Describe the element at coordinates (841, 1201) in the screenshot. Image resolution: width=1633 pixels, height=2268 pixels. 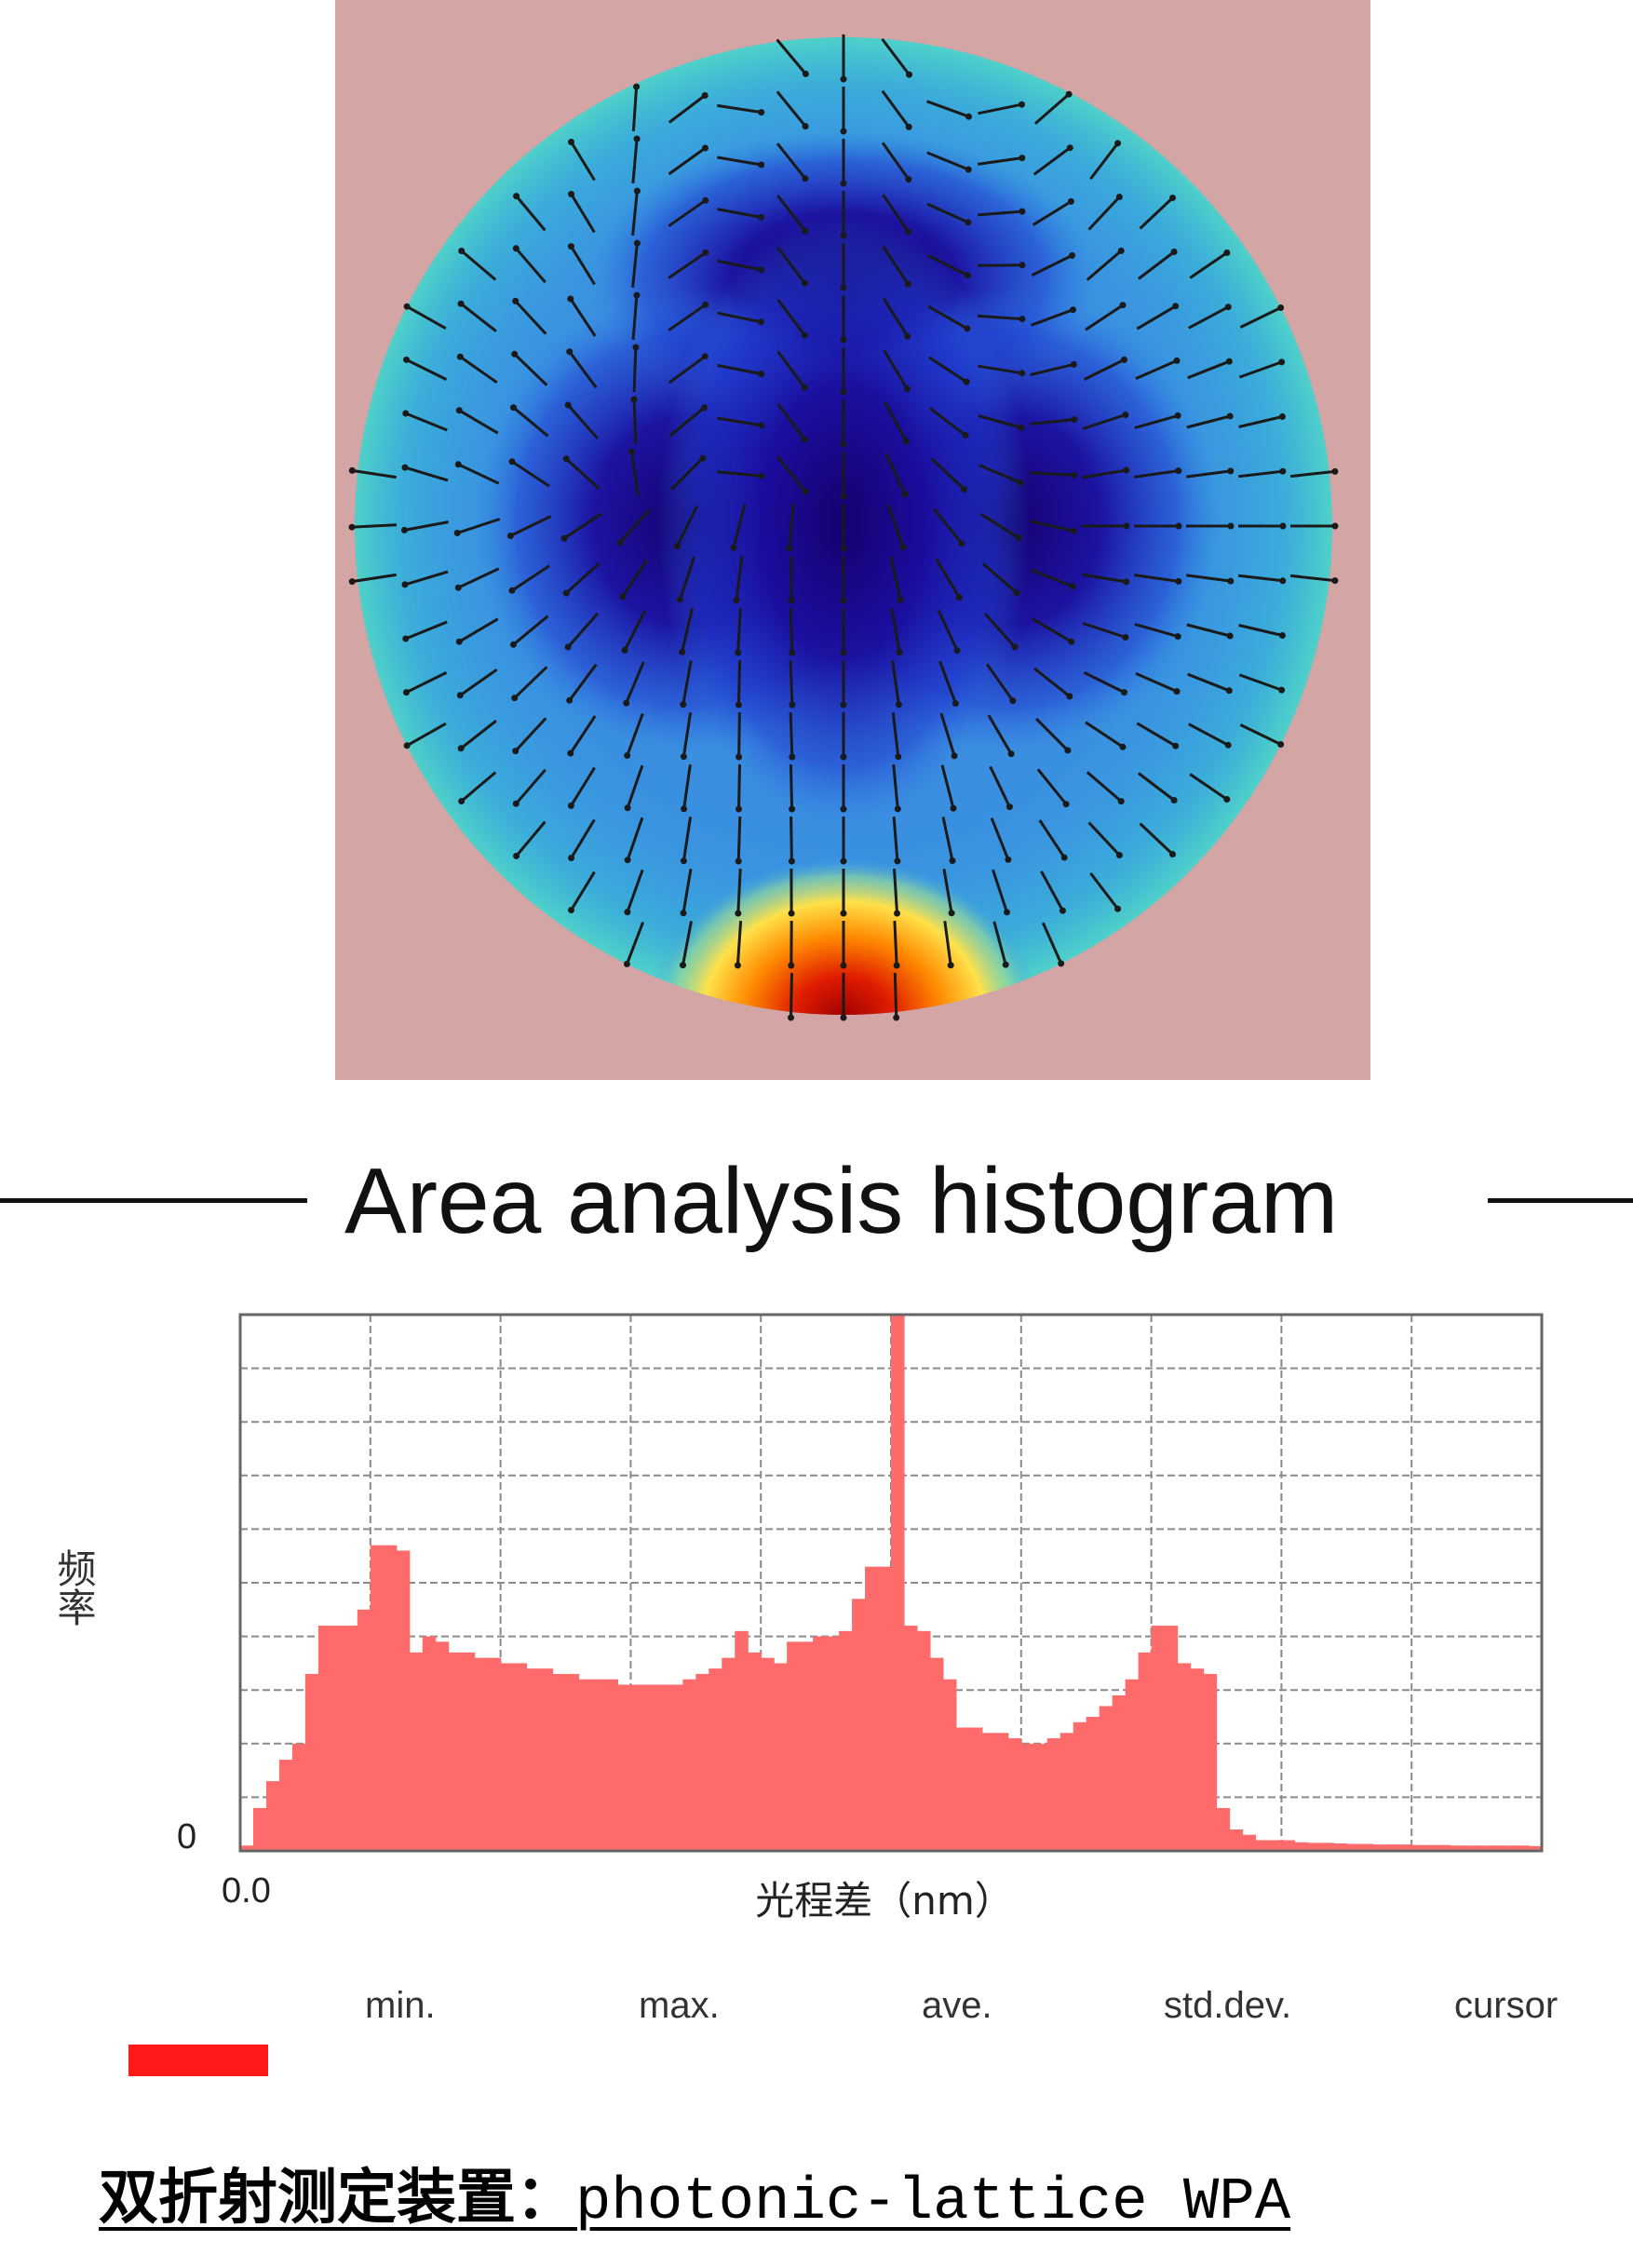
I see `histogram-title: Area analysis histogram` at that location.